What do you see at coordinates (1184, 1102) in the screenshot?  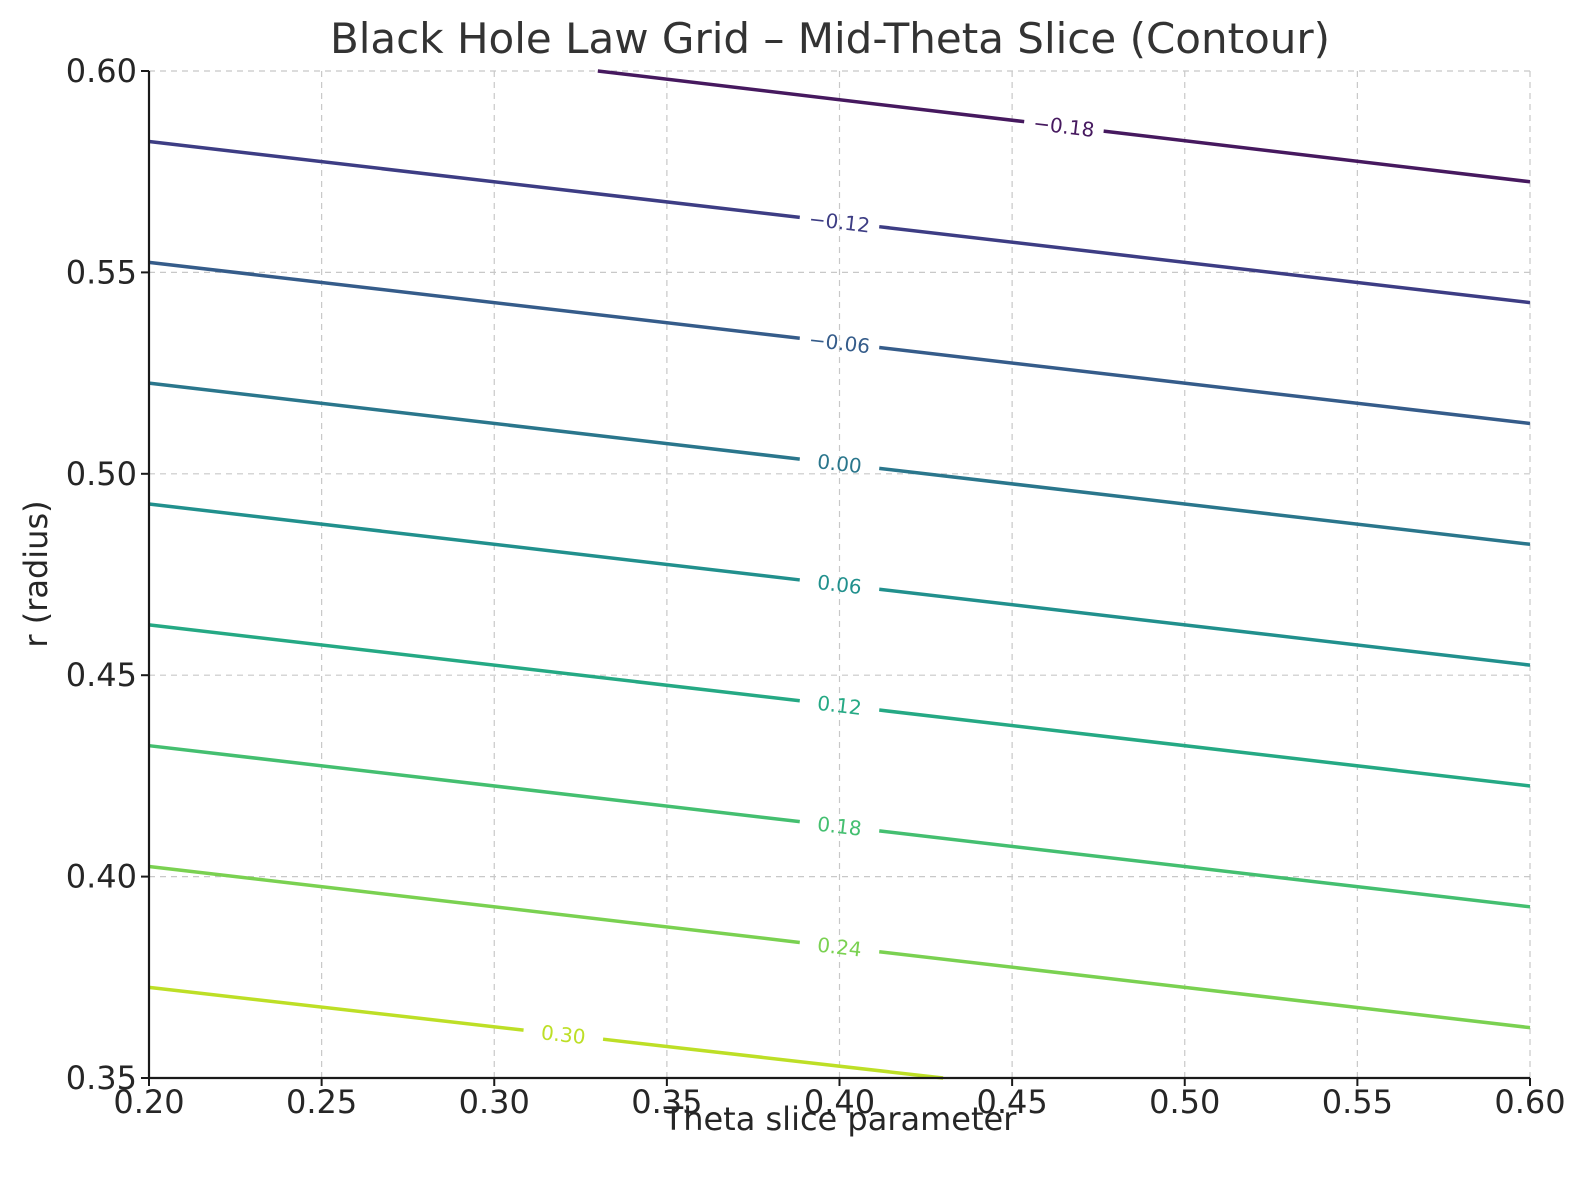 I see `x-tick-label: 0.50` at bounding box center [1184, 1102].